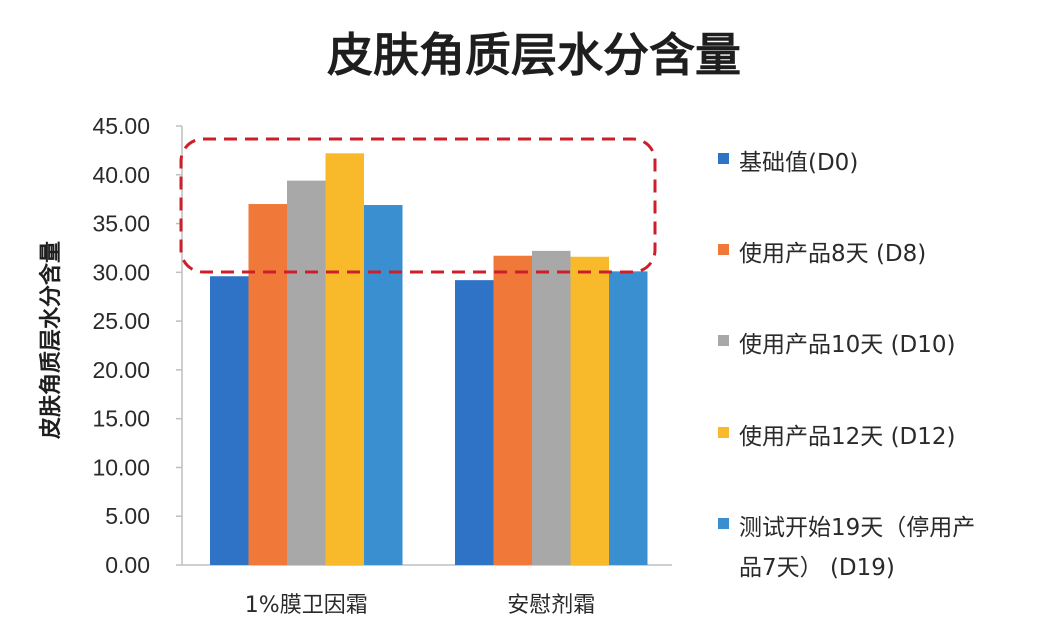 The height and width of the screenshot is (619, 1058). Describe the element at coordinates (127, 516) in the screenshot. I see `y-tick-label: 5.00` at that location.